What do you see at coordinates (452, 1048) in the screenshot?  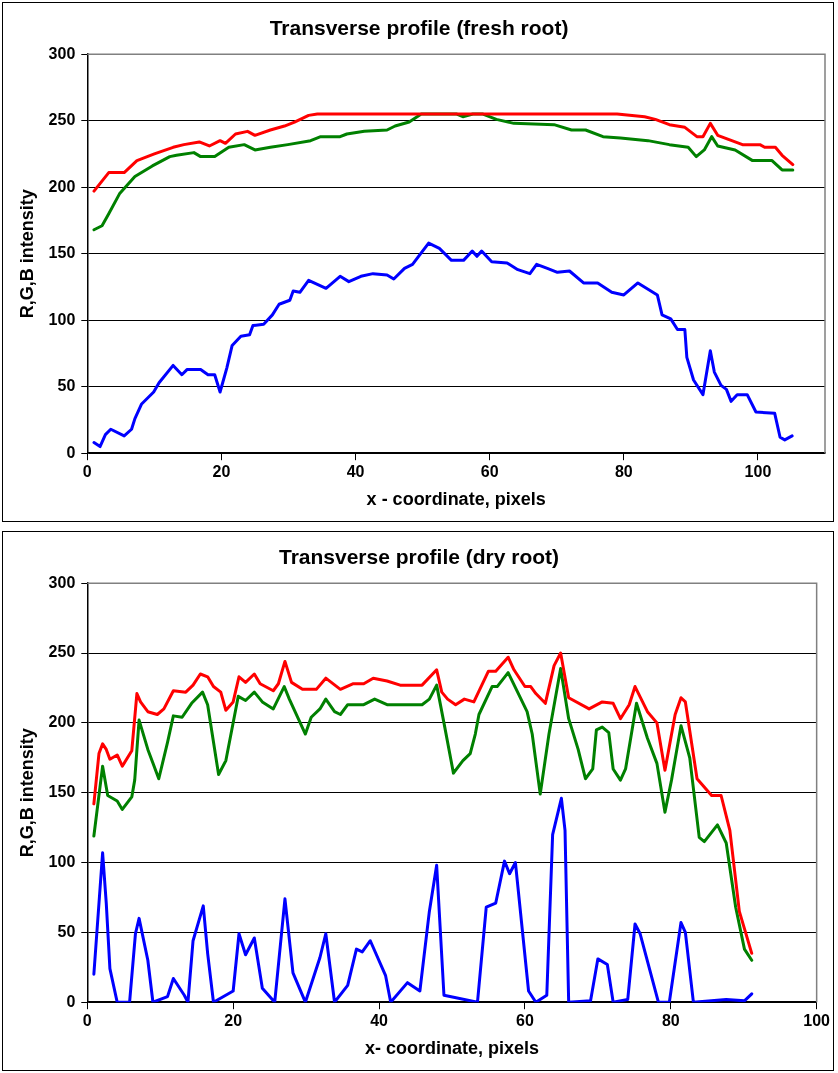 I see `x-axis-title: x- coordinate, pixels` at bounding box center [452, 1048].